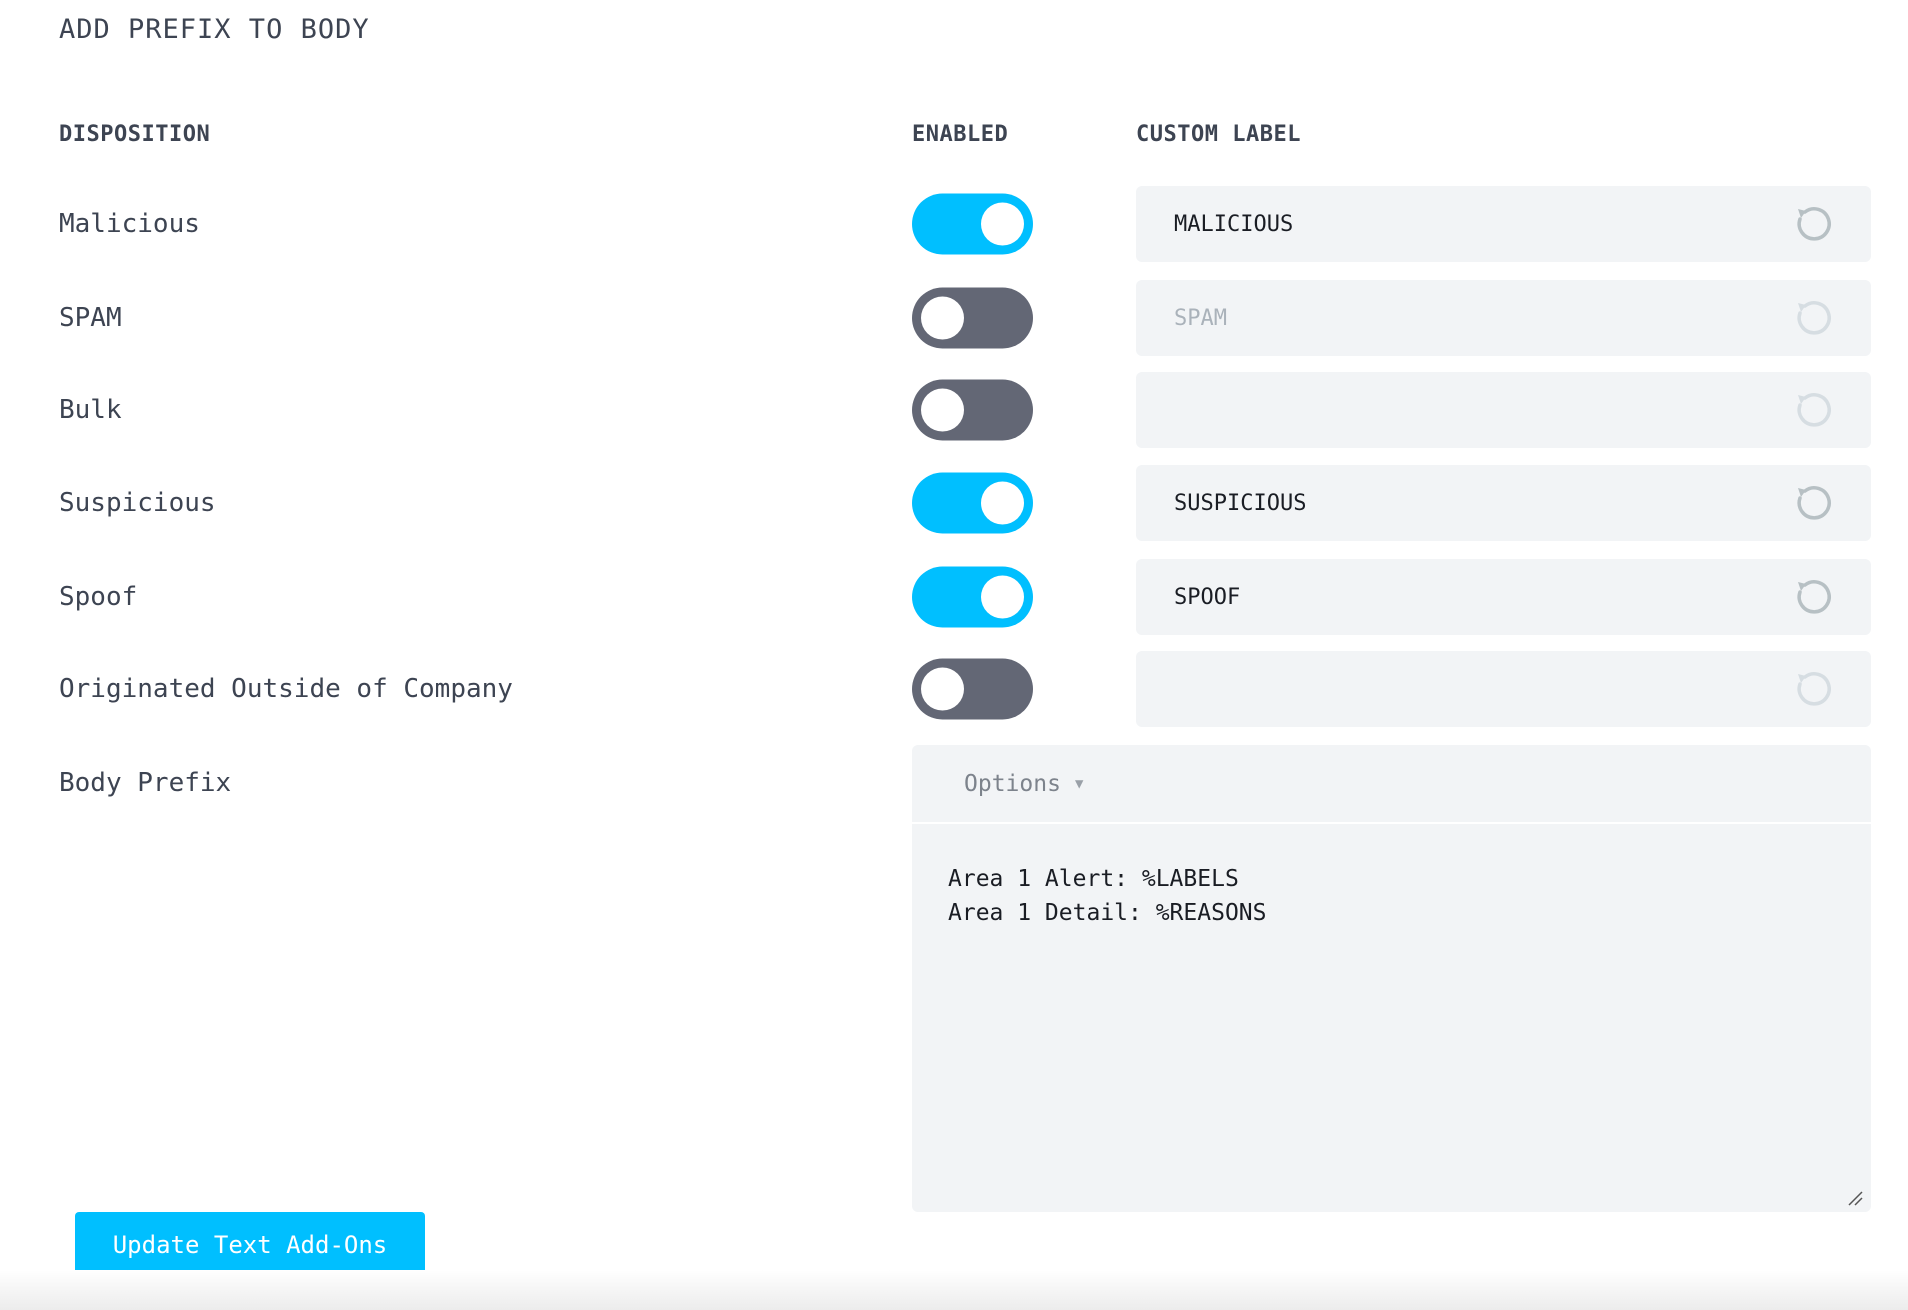 This screenshot has width=1908, height=1310. I want to click on disposition-label: Malicious, so click(129, 224).